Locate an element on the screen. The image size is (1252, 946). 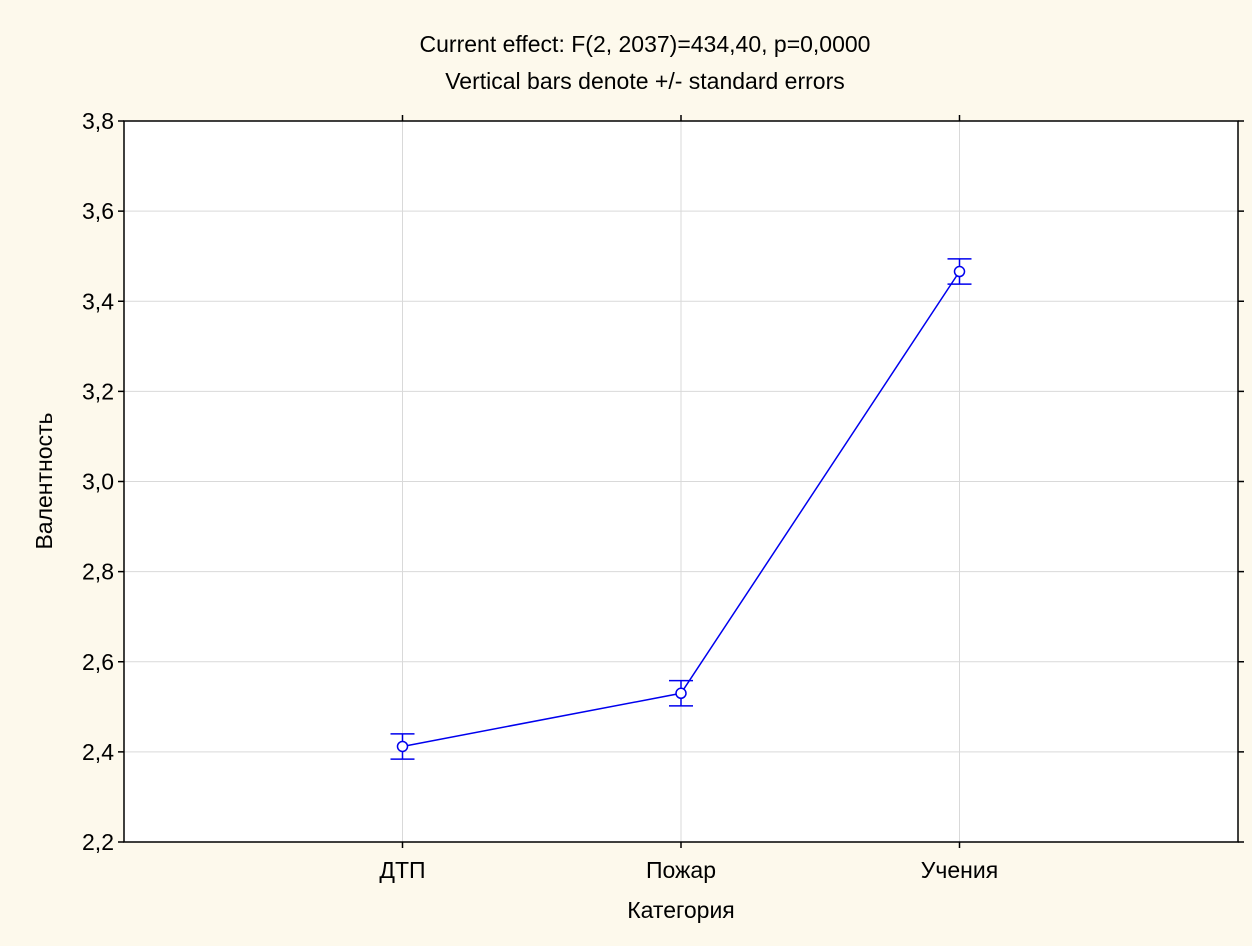
y-tick-label-4: 3,0 is located at coordinates (98, 482).